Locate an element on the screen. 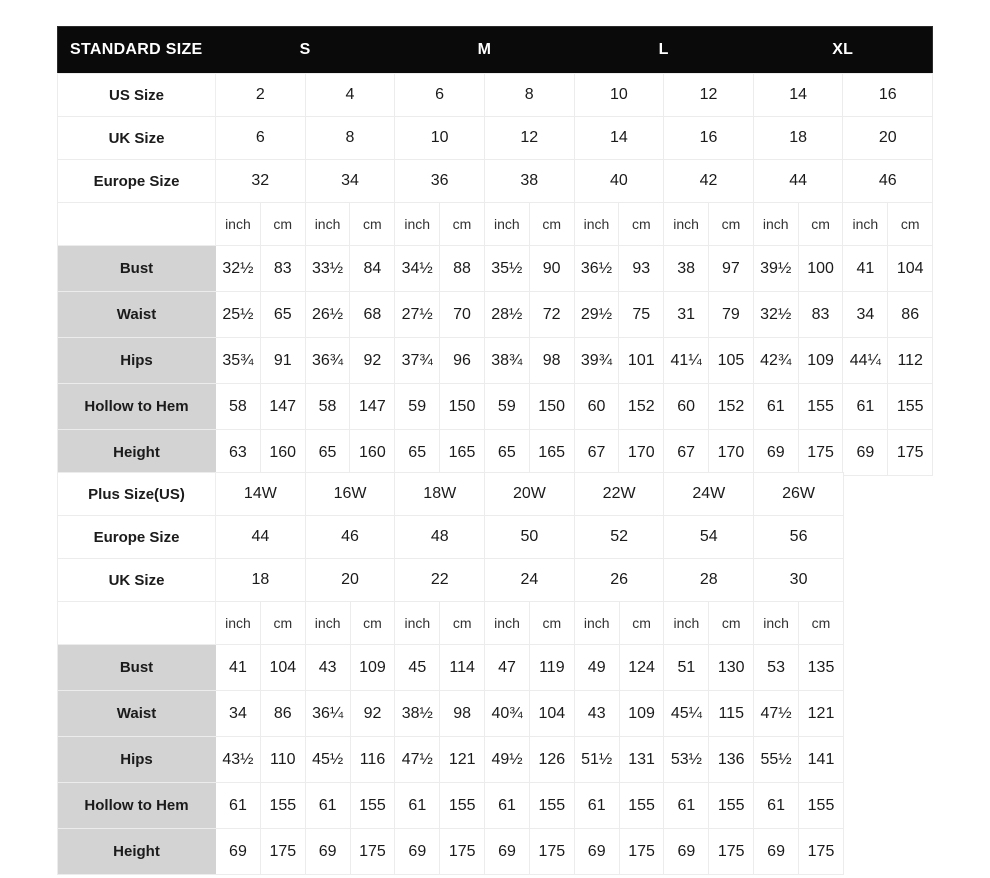 Image resolution: width=990 pixels, height=878 pixels. size-cell: 52 is located at coordinates (619, 537).